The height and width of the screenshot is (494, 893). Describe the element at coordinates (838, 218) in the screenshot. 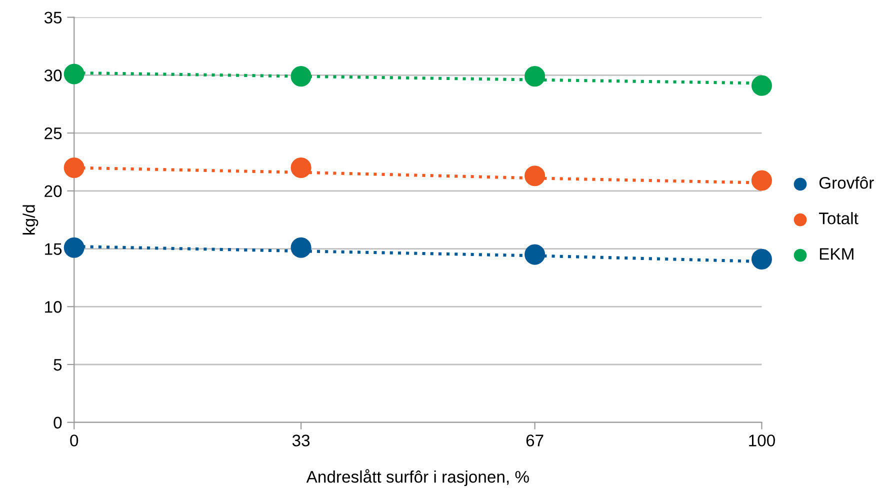

I see `legend-label: Totalt` at that location.